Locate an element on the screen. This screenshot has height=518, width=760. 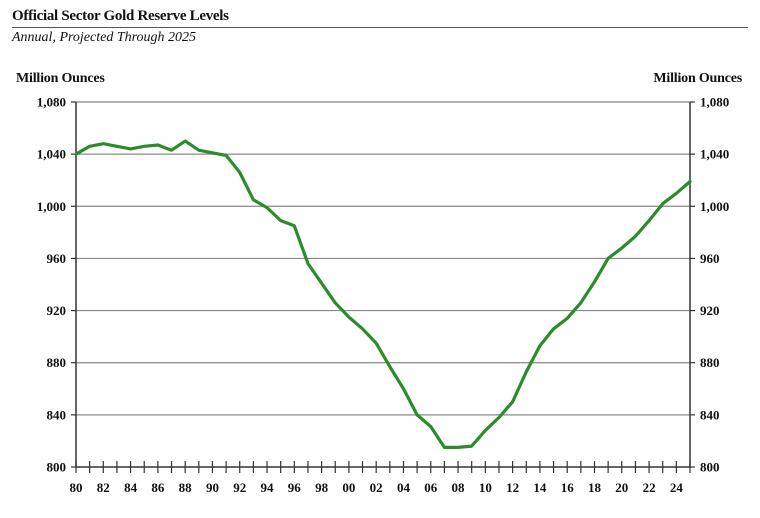
y-tick-label-left: 840 is located at coordinates (57, 414).